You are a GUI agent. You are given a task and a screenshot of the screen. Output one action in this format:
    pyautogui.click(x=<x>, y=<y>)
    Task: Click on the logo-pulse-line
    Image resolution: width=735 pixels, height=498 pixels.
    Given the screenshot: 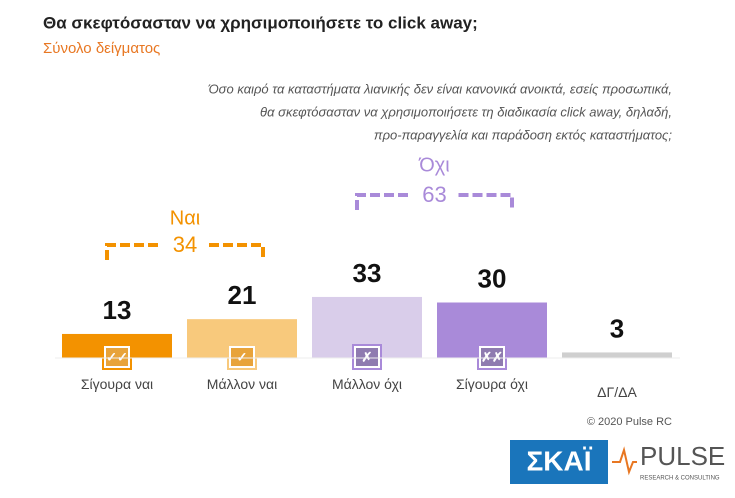 What is the action you would take?
    pyautogui.click(x=624, y=461)
    